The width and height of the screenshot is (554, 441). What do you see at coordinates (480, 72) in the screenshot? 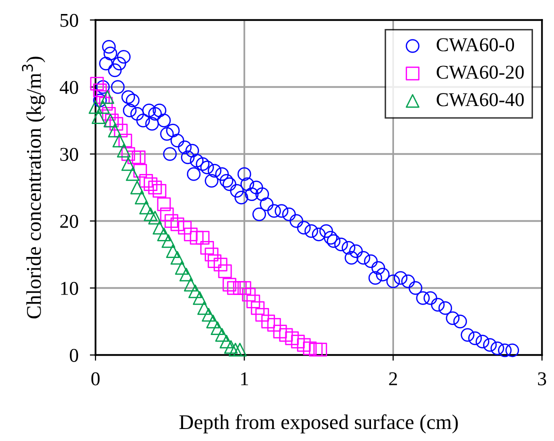
I see `legend-label: CWA60-20` at bounding box center [480, 72].